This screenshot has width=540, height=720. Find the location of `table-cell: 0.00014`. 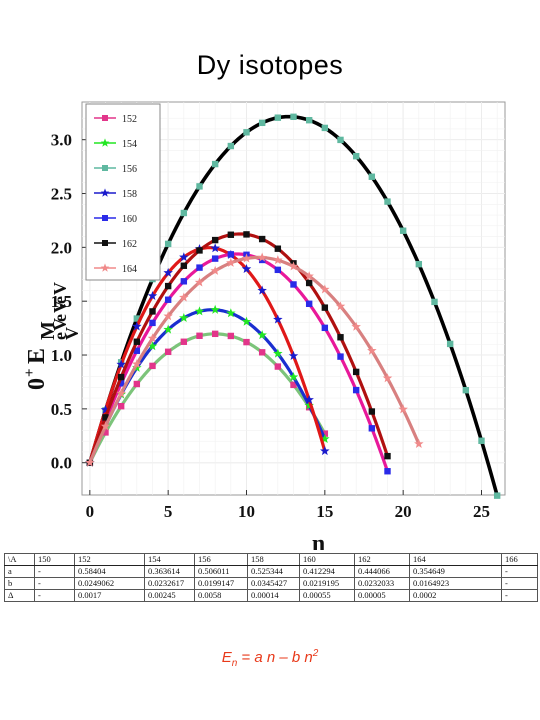

table-cell: 0.00014 is located at coordinates (273, 595).